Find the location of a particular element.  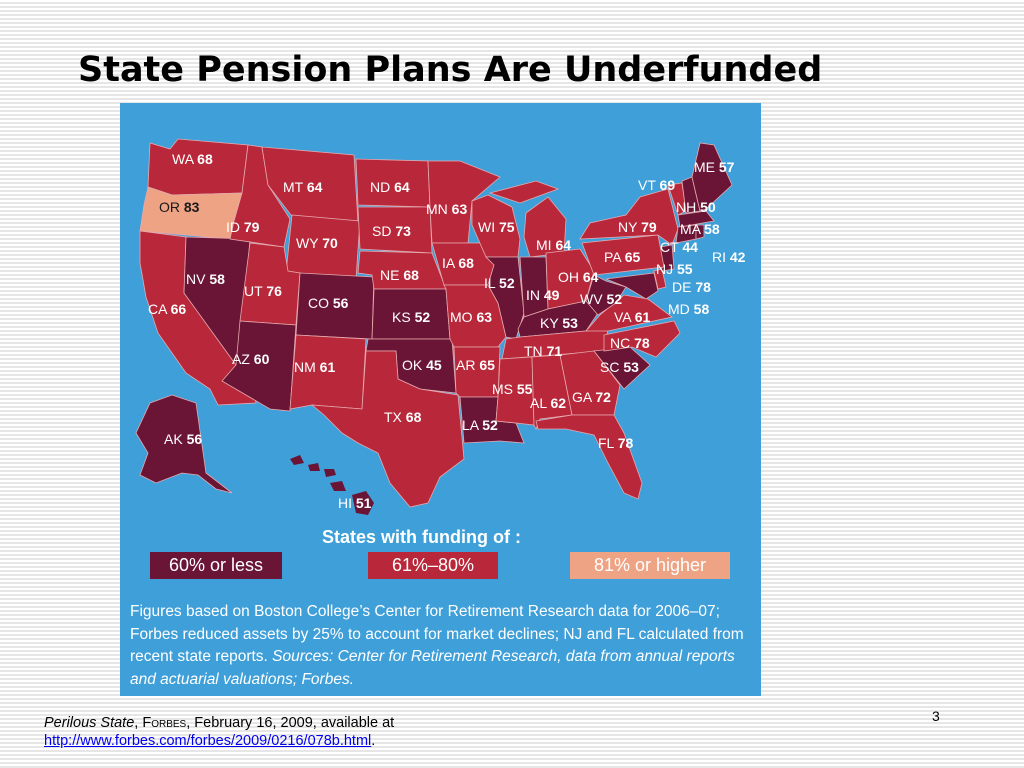

state-label-co: CO 56 is located at coordinates (328, 303).